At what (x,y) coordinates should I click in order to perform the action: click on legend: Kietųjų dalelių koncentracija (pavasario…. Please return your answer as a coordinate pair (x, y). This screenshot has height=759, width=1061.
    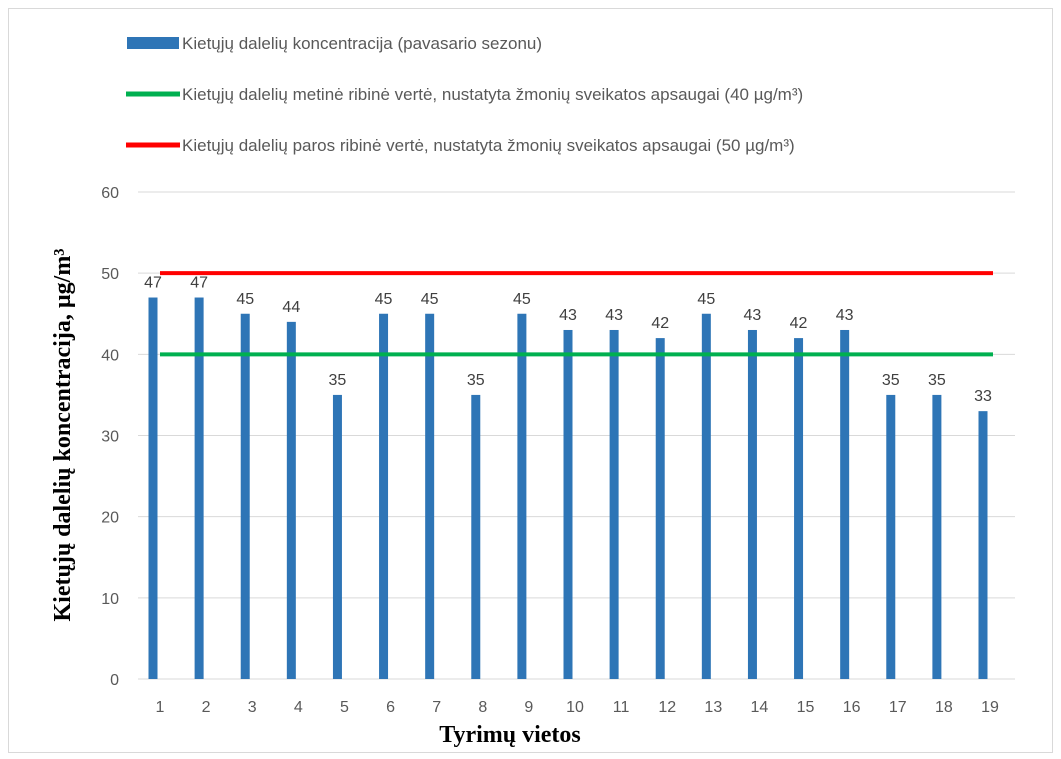
    Looking at the image, I should click on (464, 94).